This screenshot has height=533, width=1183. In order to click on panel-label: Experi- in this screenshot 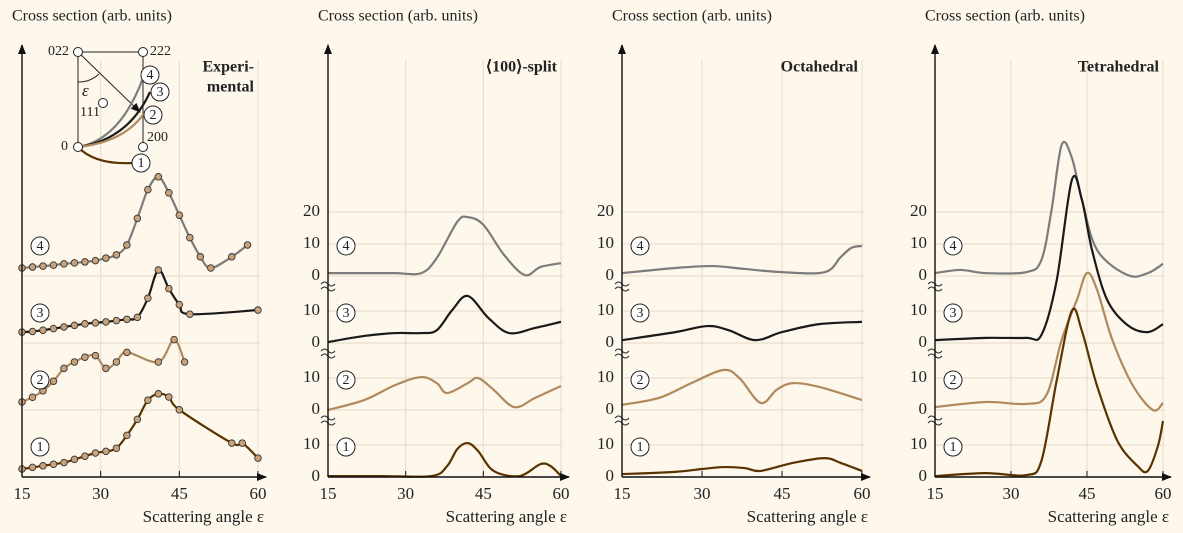, I will do `click(228, 67)`.